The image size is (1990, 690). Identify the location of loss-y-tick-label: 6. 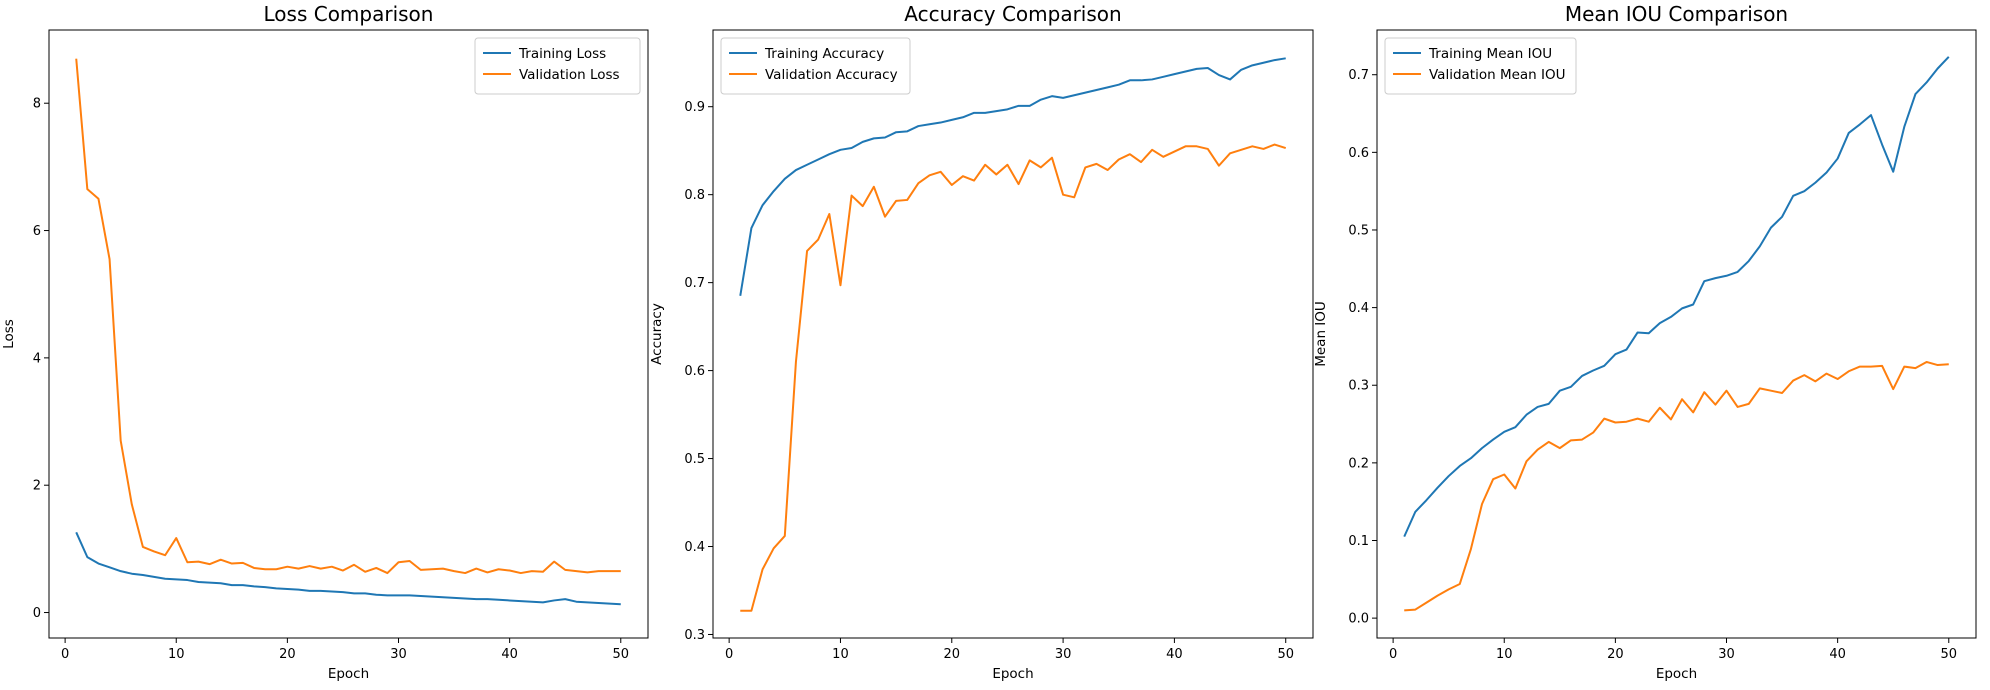
(37, 231).